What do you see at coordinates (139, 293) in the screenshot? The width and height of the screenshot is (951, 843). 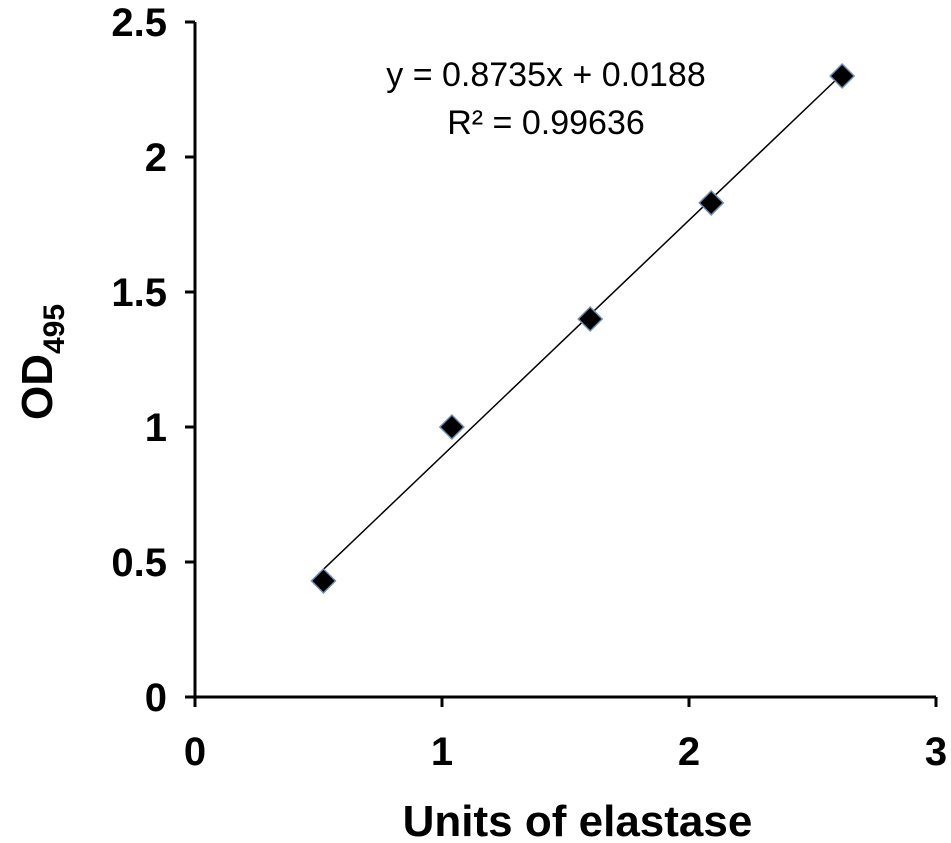 I see `y-tick-label: 1.5` at bounding box center [139, 293].